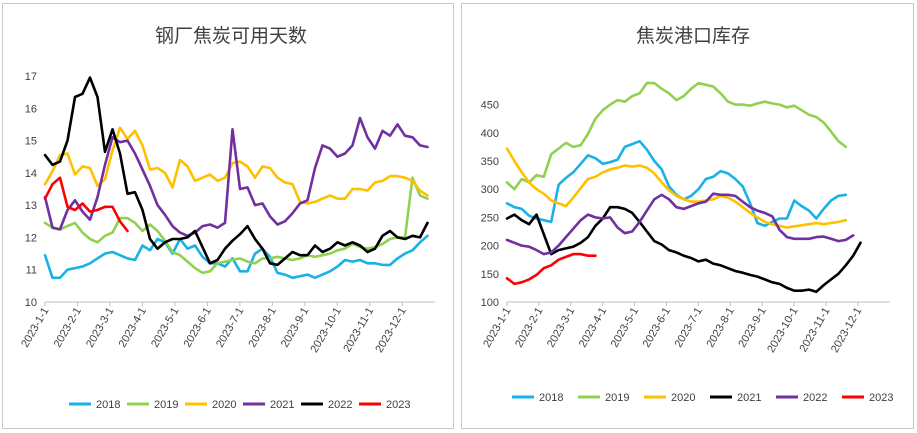 The height and width of the screenshot is (433, 917). What do you see at coordinates (490, 218) in the screenshot?
I see `y-tick-label: 250` at bounding box center [490, 218].